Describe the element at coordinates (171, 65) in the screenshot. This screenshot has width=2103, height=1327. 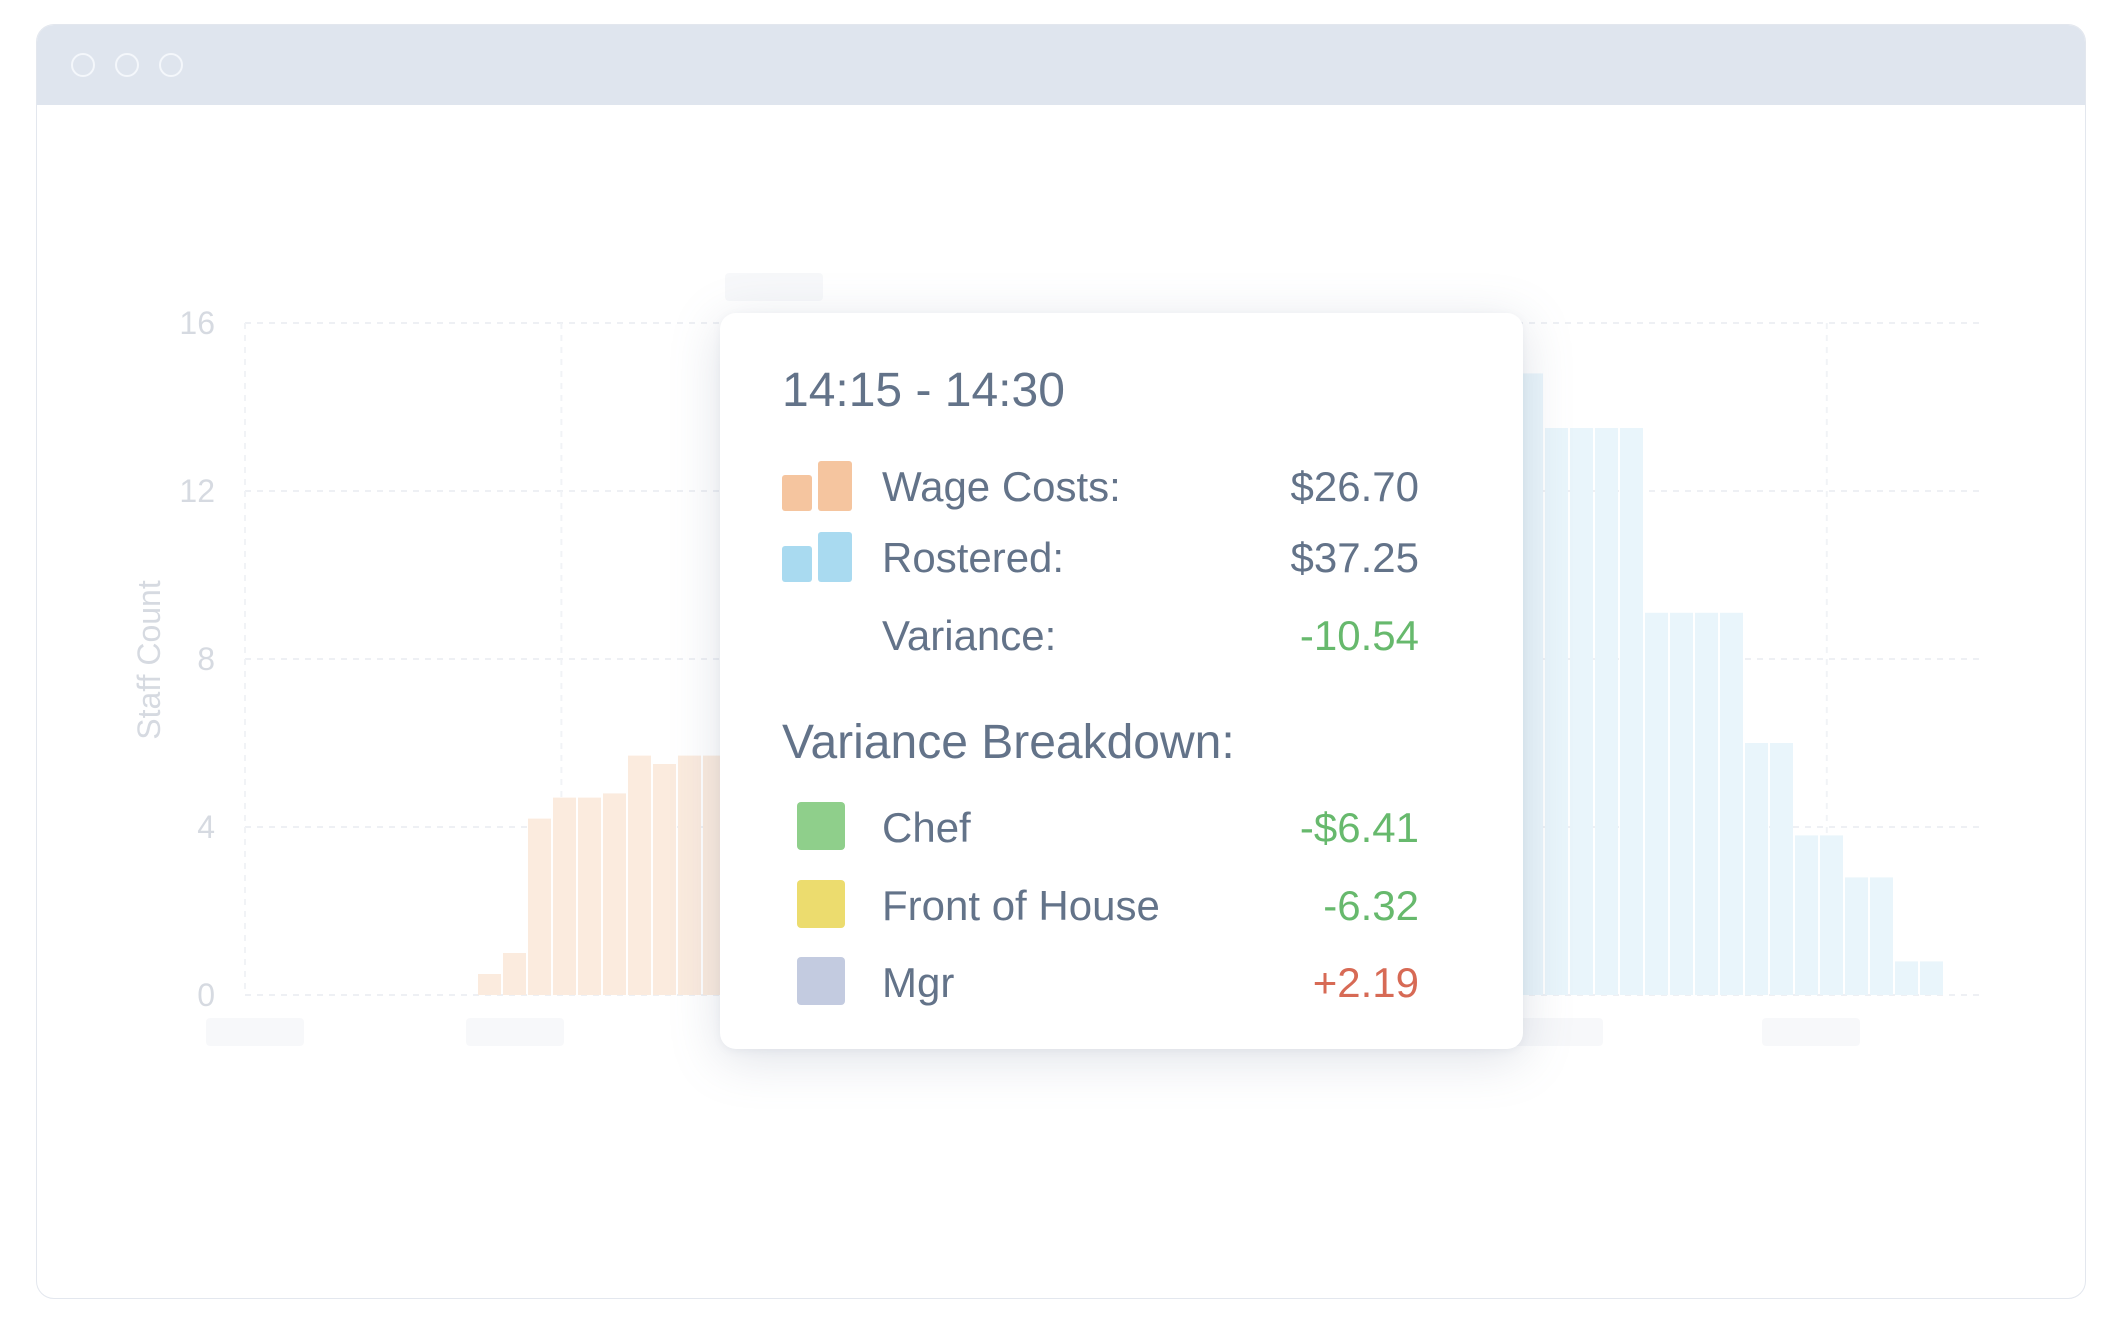
I see `maximize-window-icon` at that location.